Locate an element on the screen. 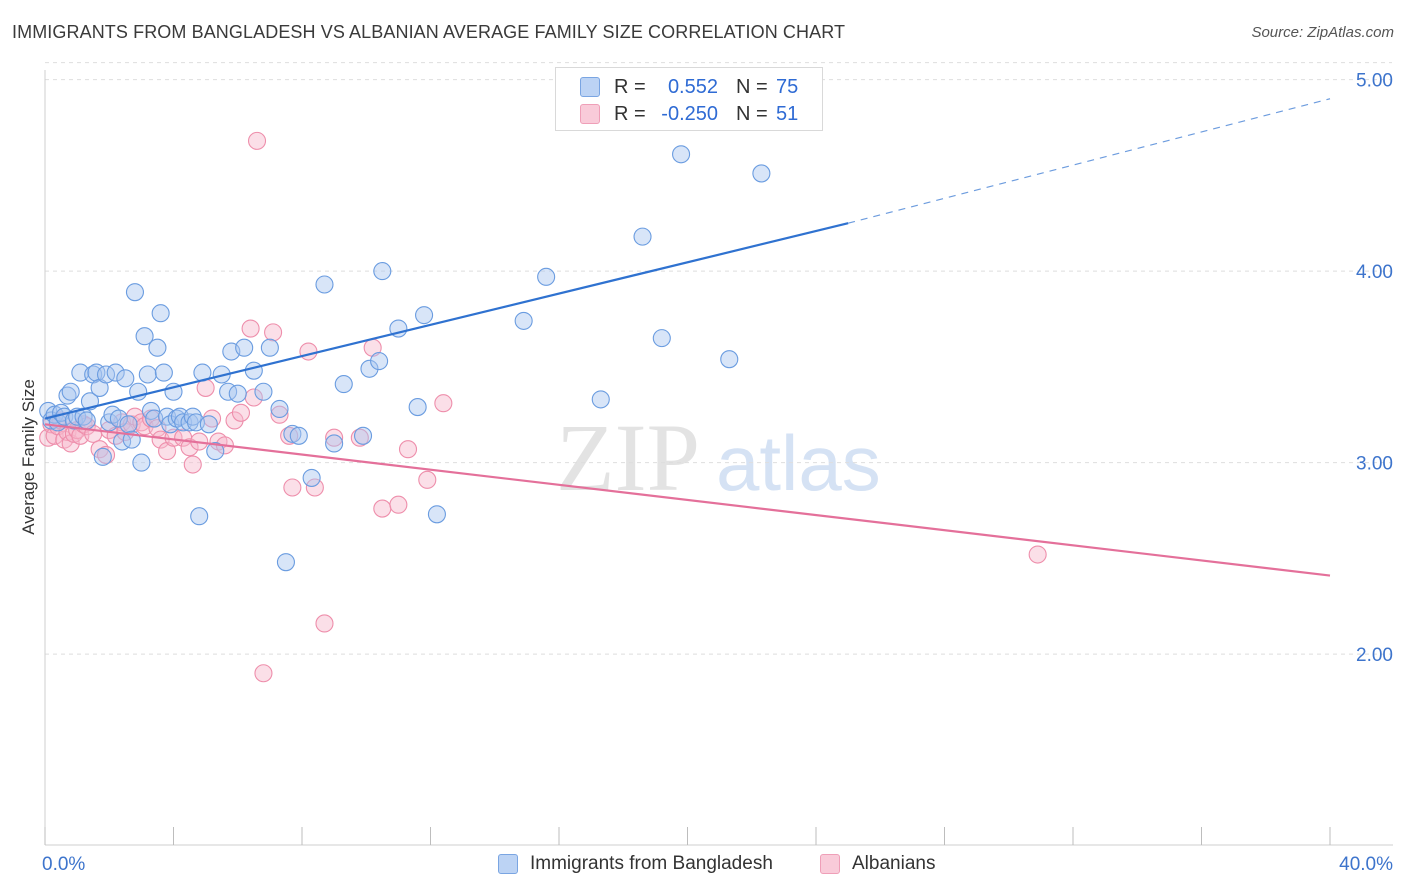  r-value: -0.250 is located at coordinates (689, 114).